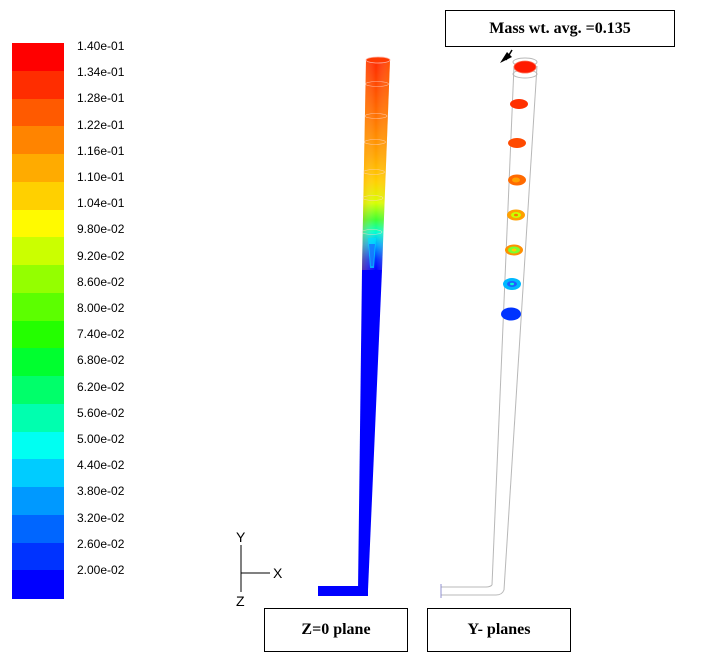 This screenshot has height=654, width=712. What do you see at coordinates (519, 190) in the screenshot?
I see `y-plane-discs` at bounding box center [519, 190].